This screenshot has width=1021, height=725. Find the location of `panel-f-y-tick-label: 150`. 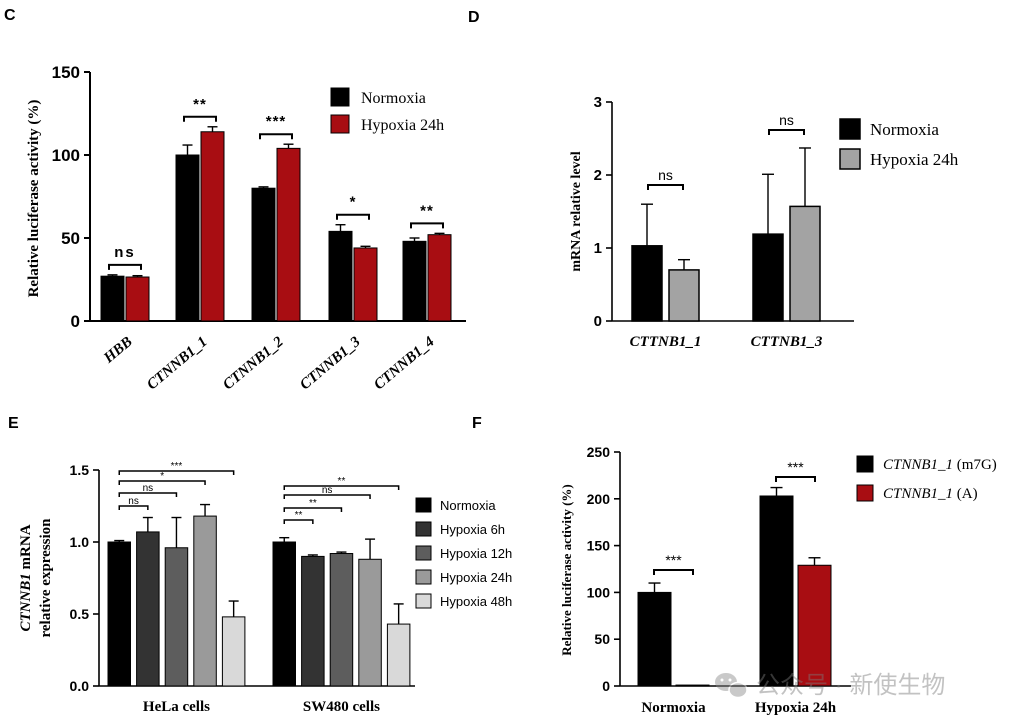

panel-f-y-tick-label: 150 is located at coordinates (599, 546).